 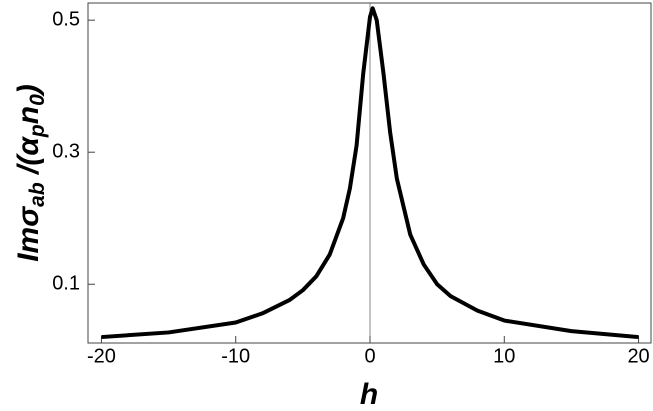 What do you see at coordinates (28, 159) in the screenshot?
I see `y-label-part: /(α` at bounding box center [28, 159].